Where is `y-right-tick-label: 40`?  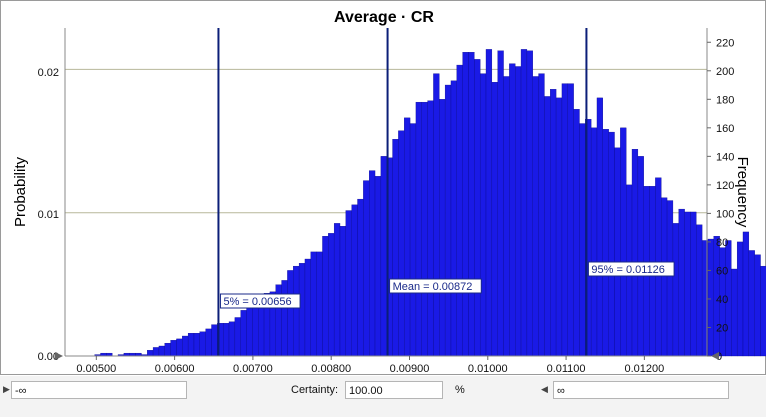
y-right-tick-label: 40 is located at coordinates (722, 300).